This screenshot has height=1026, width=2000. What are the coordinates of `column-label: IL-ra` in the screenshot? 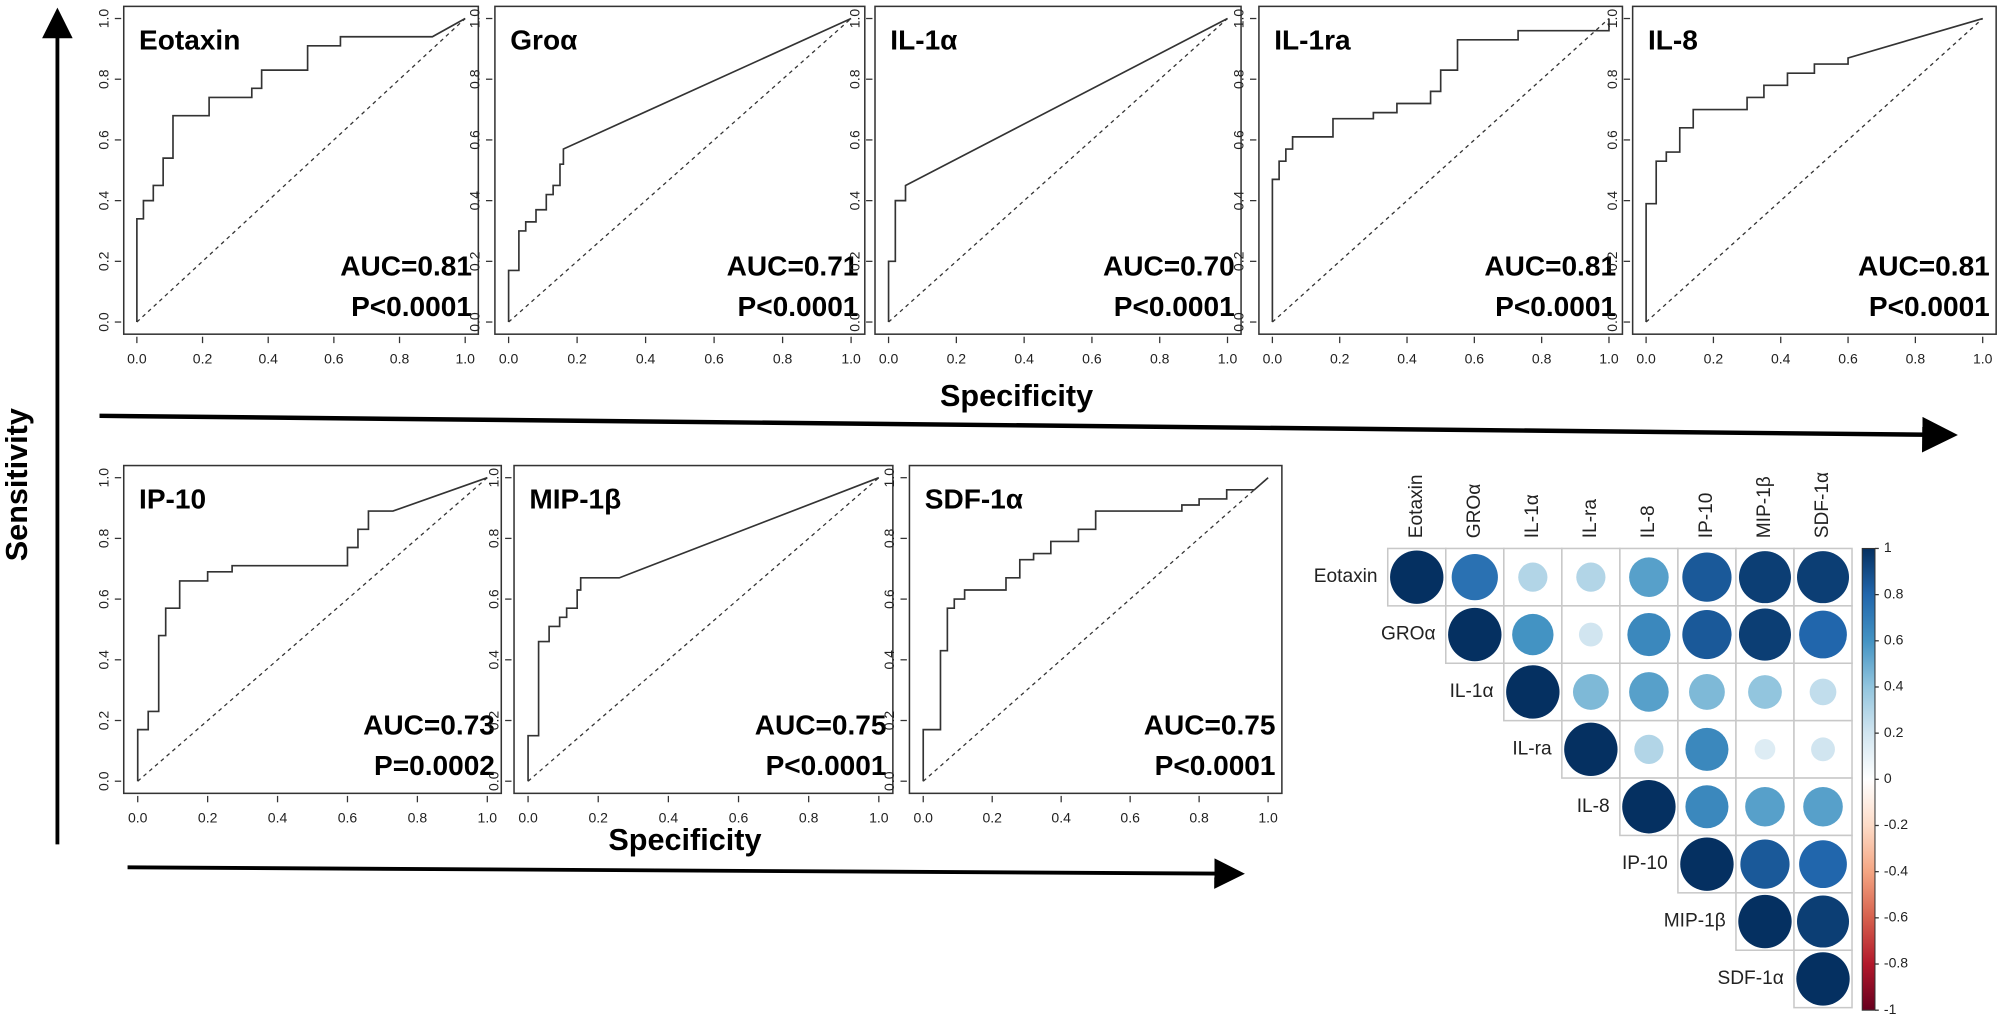 It's located at (1590, 519).